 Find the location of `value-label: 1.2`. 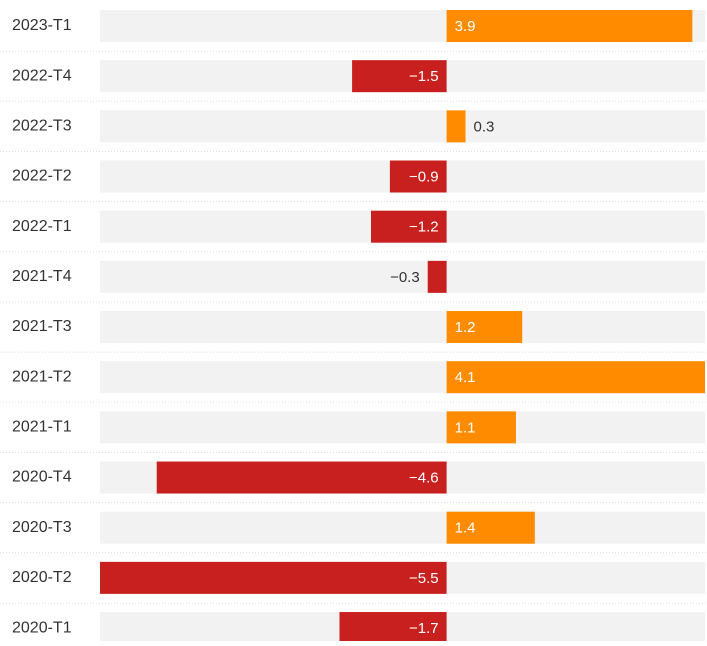

value-label: 1.2 is located at coordinates (465, 327).